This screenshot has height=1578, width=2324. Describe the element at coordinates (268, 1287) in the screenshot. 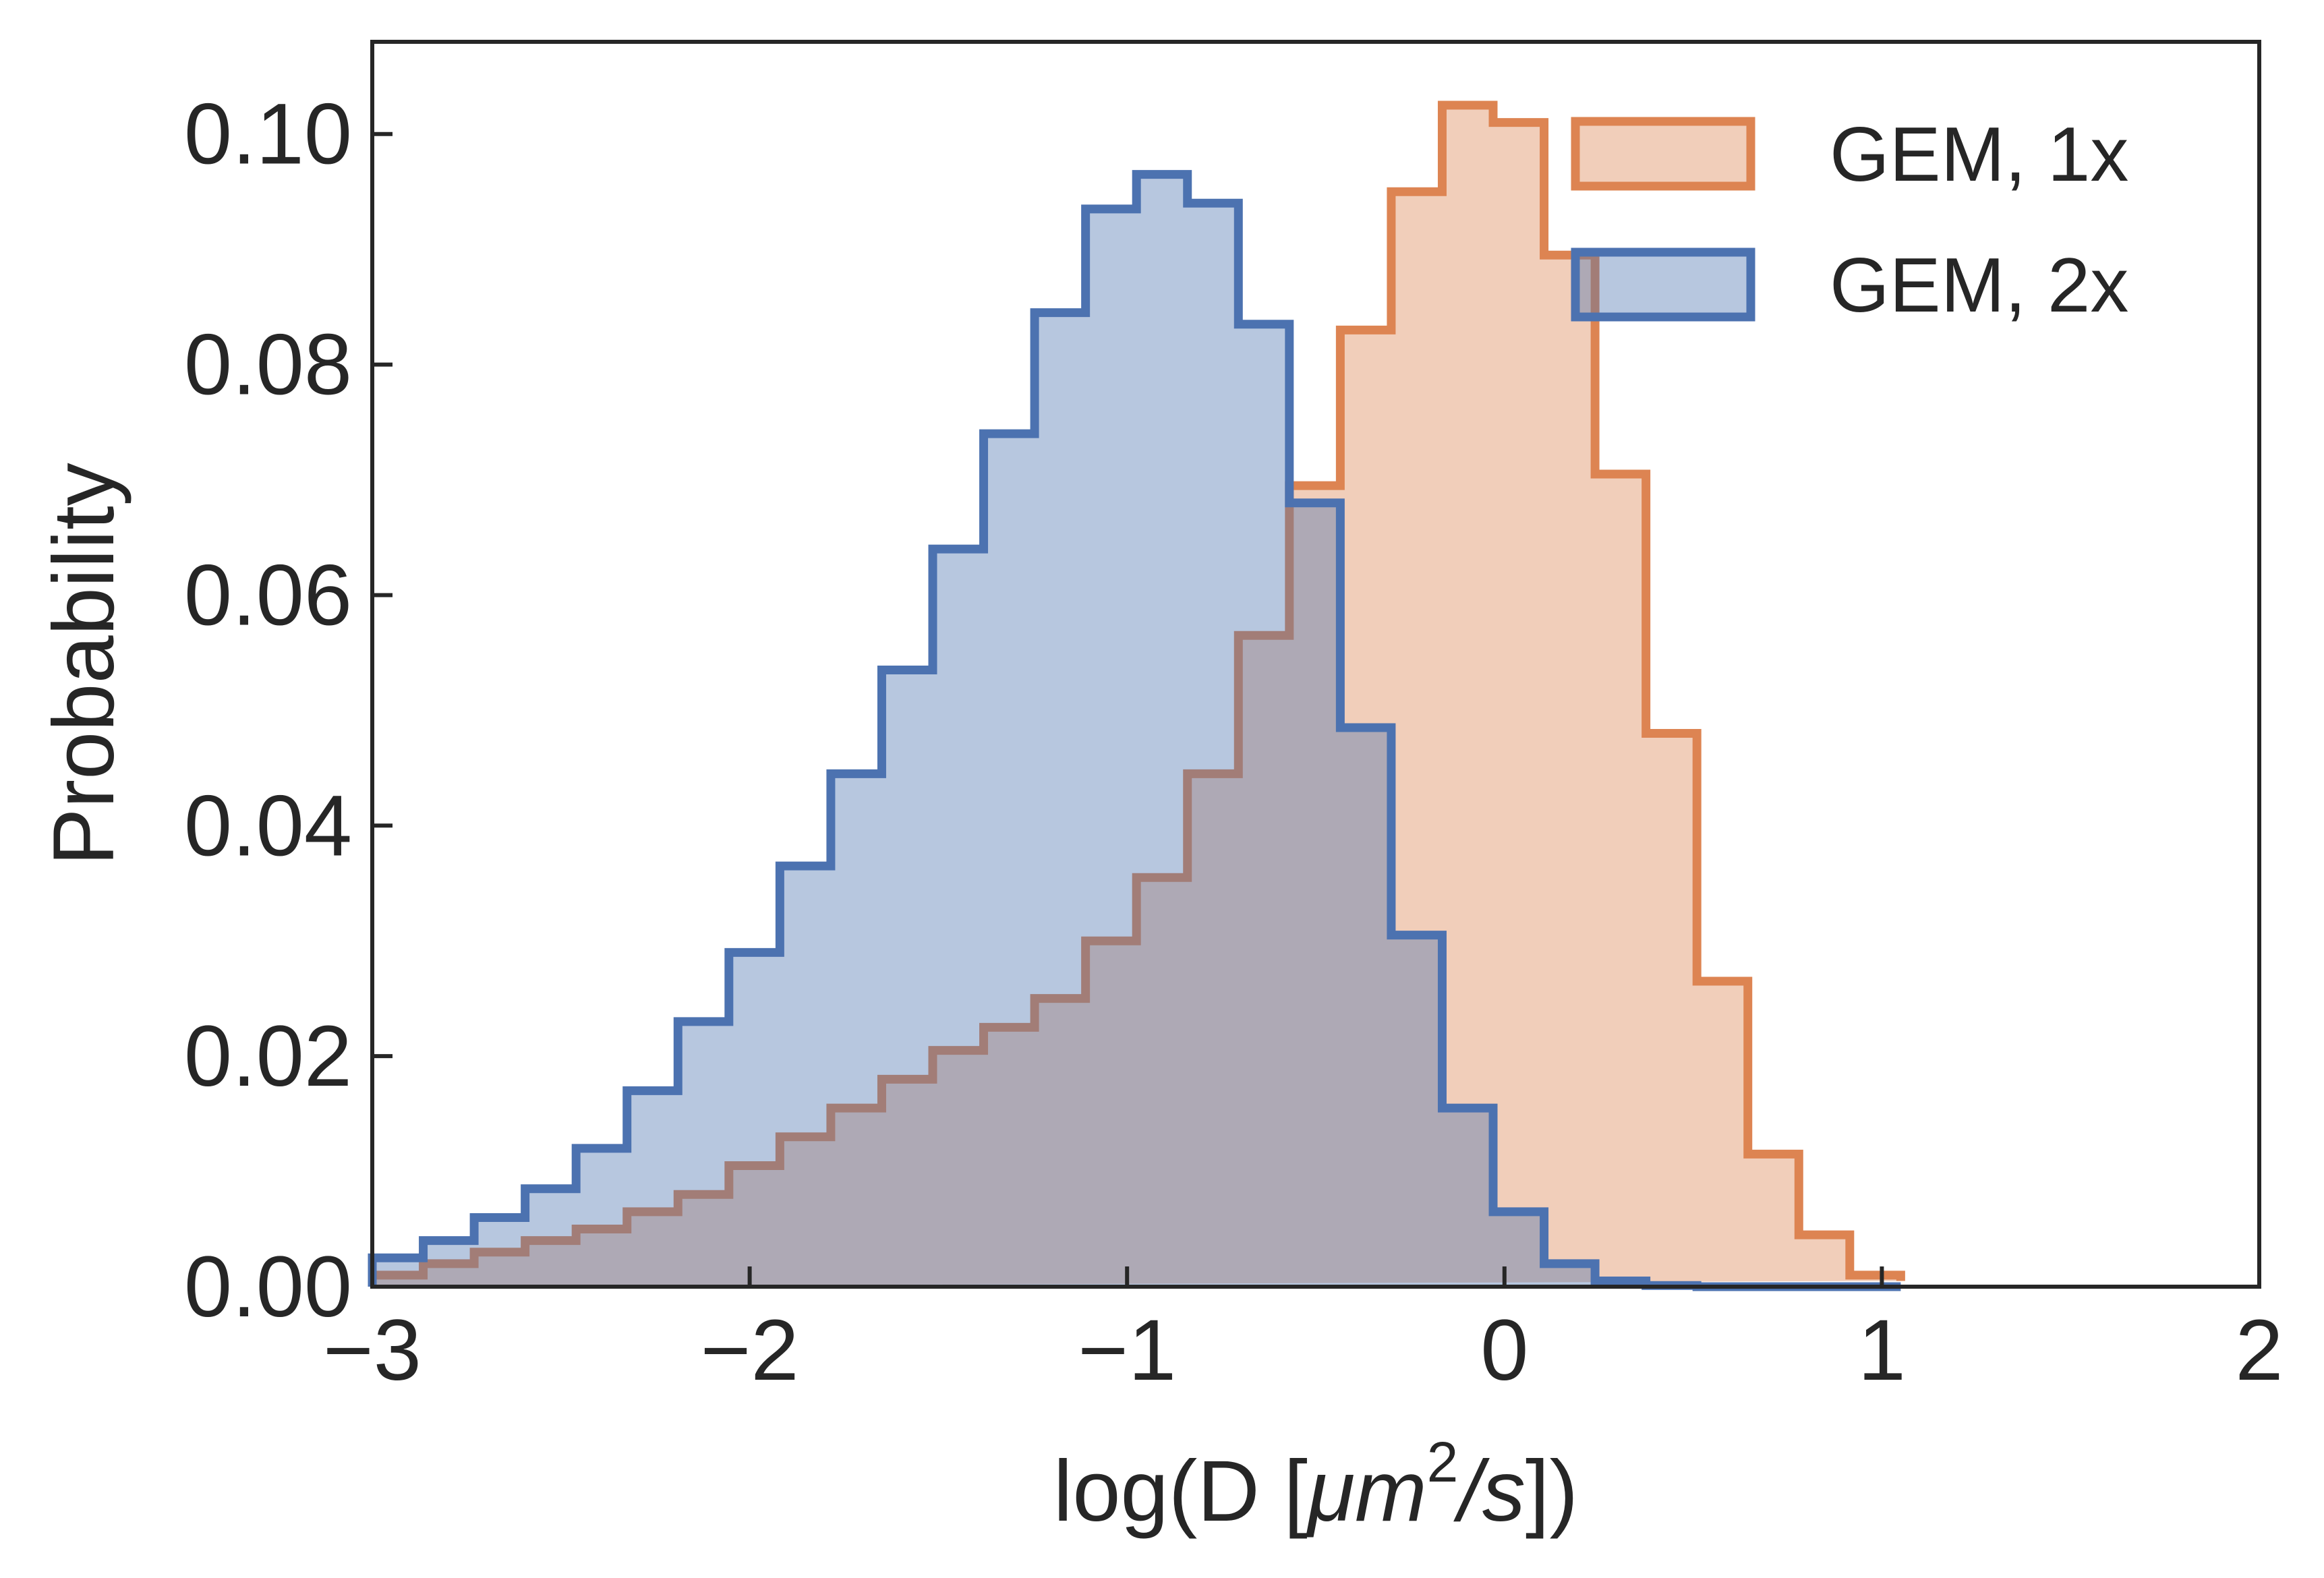

I see `y-tick-label: 0.00` at that location.